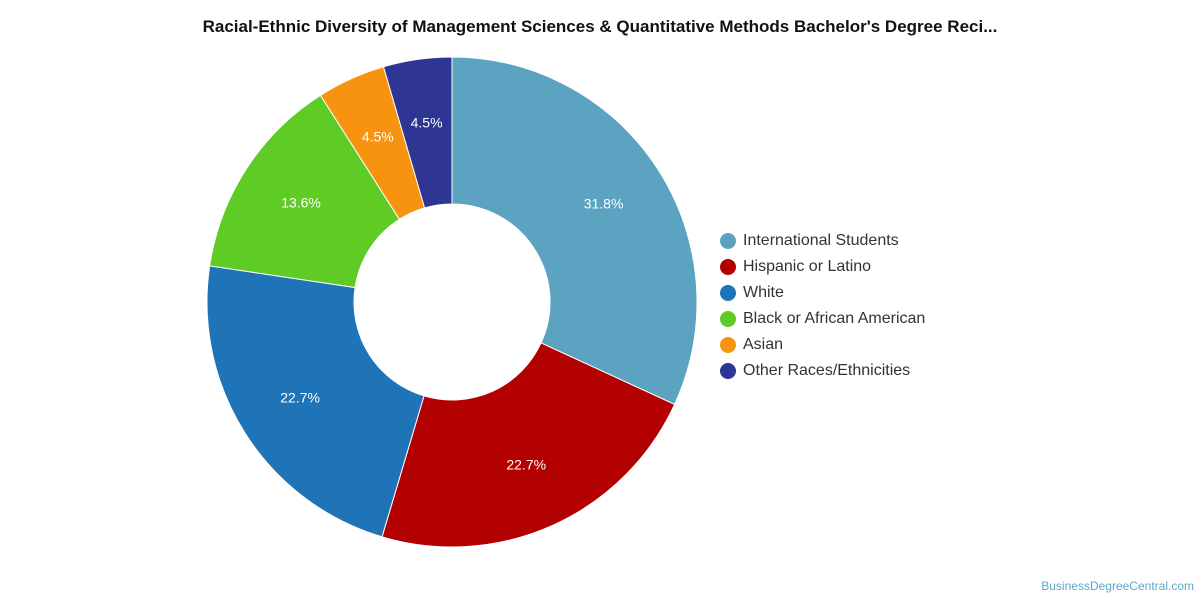 Image resolution: width=1200 pixels, height=600 pixels. I want to click on legend-item-hispanic-or-latino: Hispanic or Latino, so click(822, 267).